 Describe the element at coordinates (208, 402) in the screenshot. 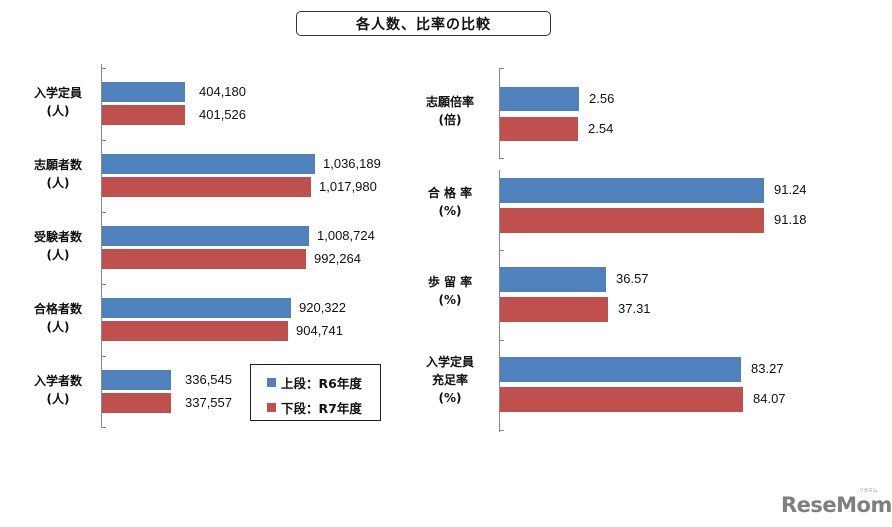

I see `data-label: 337,557` at that location.